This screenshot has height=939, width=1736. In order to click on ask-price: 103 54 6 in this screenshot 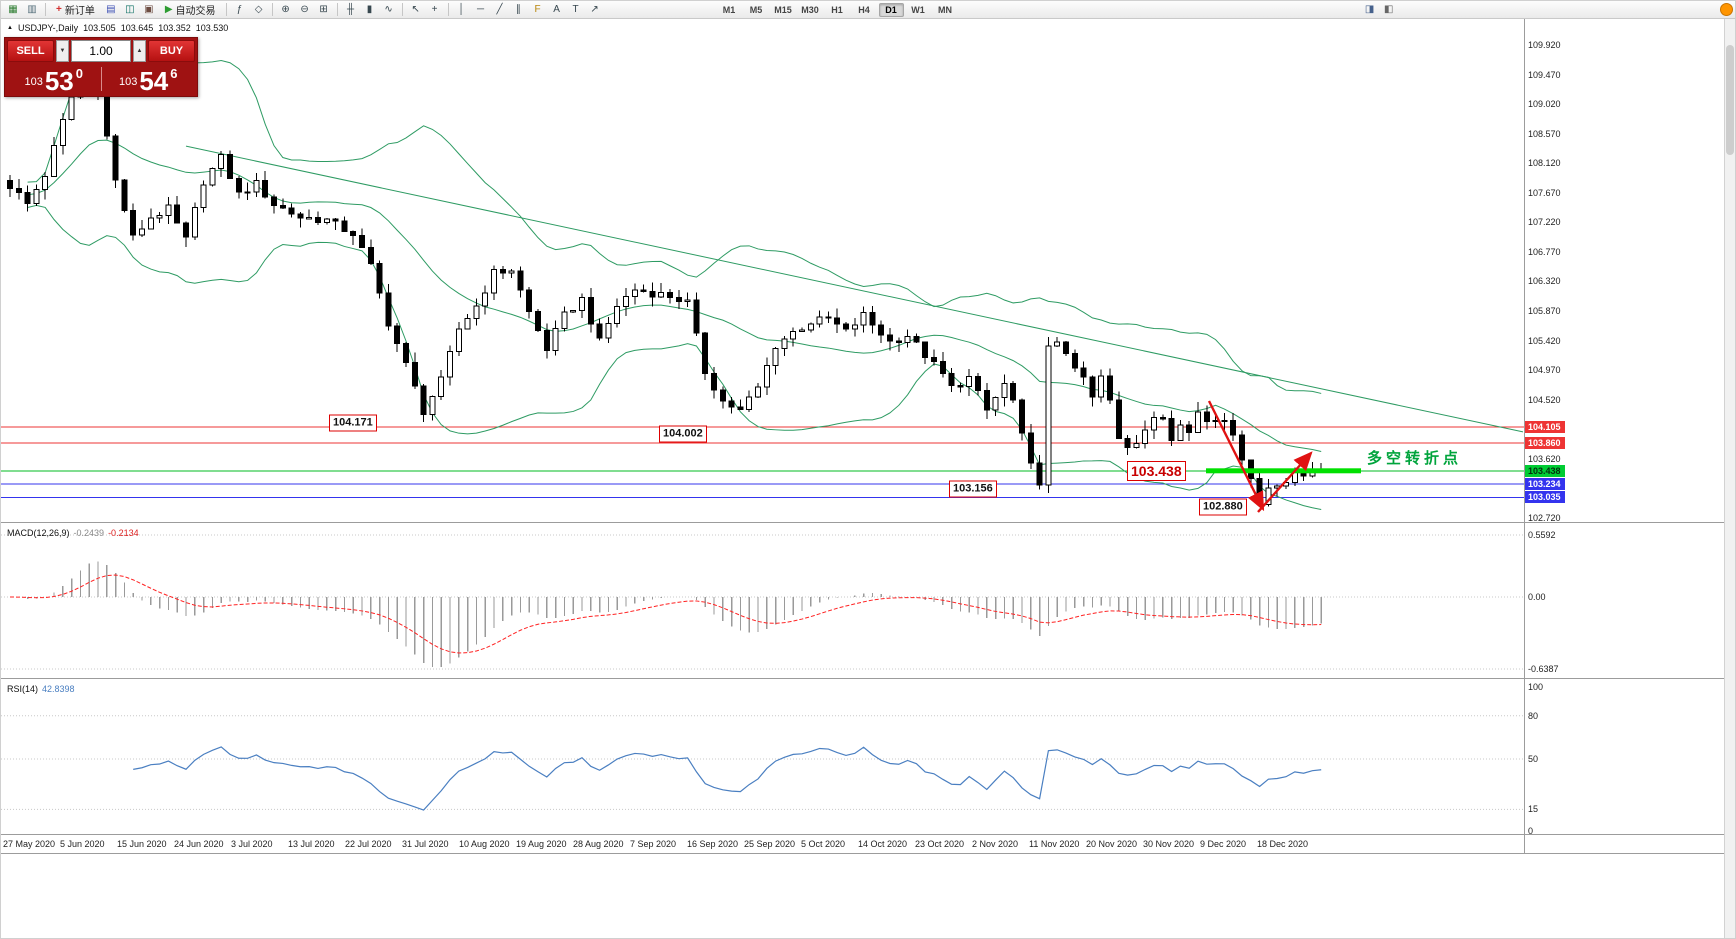, I will do `click(149, 78)`.